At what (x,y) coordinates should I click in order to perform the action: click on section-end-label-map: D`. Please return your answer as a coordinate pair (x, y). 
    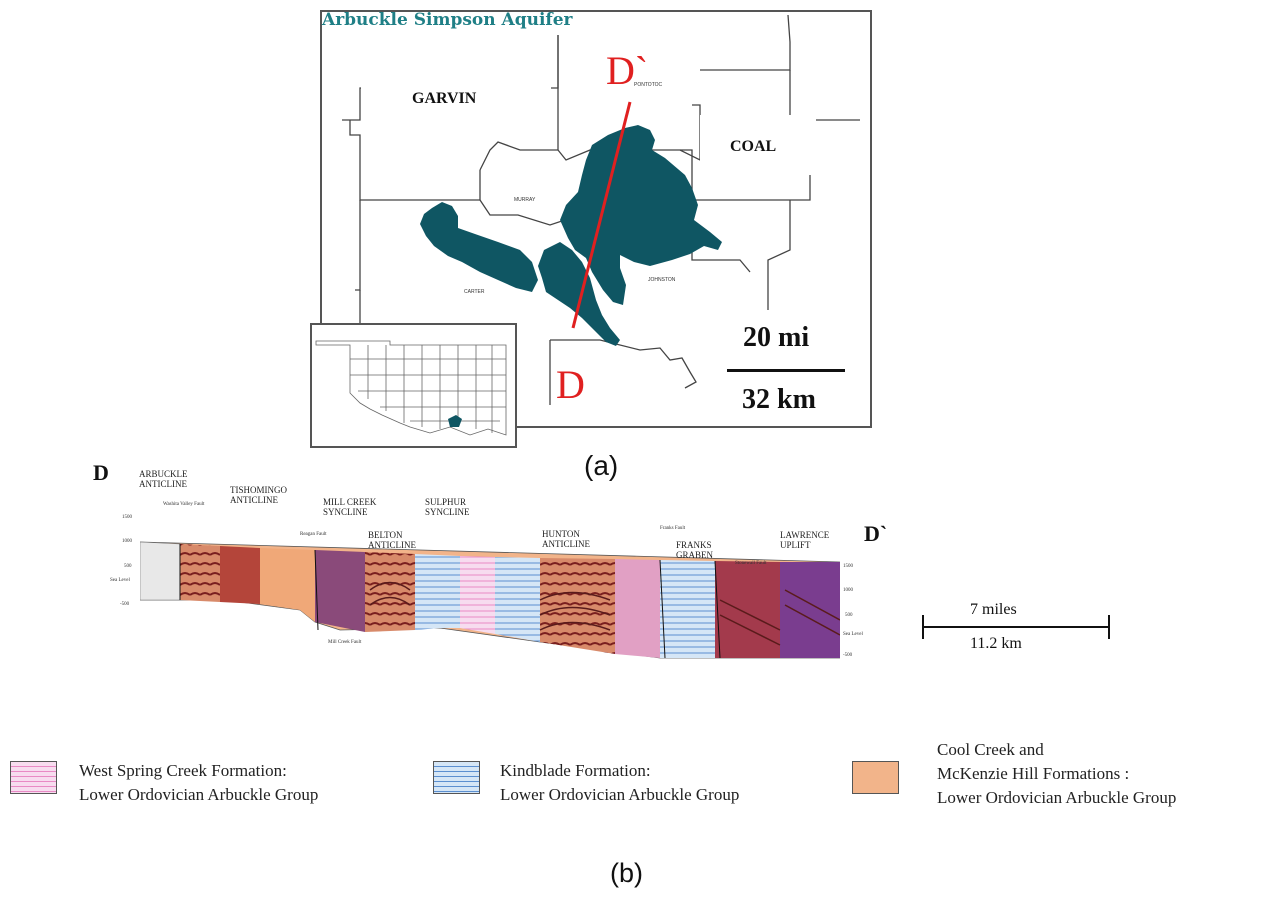
    Looking at the image, I should click on (627, 70).